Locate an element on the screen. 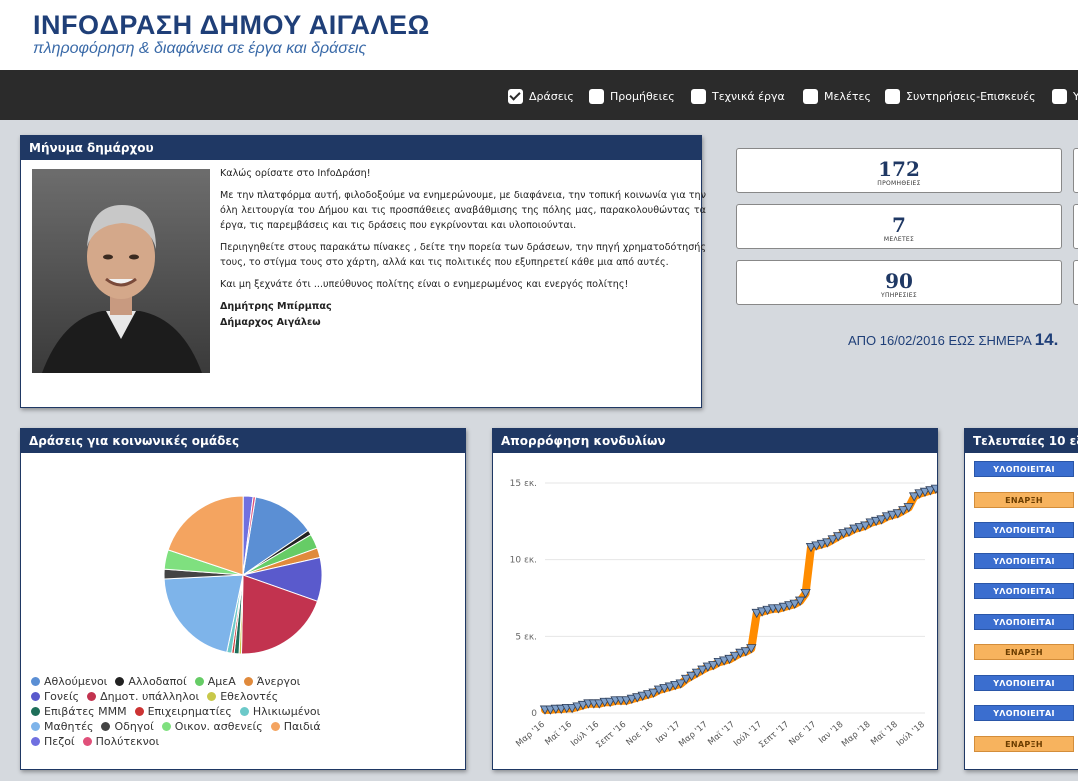 The image size is (1078, 781). legend-item: Δημοτ. υπάλληλοι is located at coordinates (143, 696).